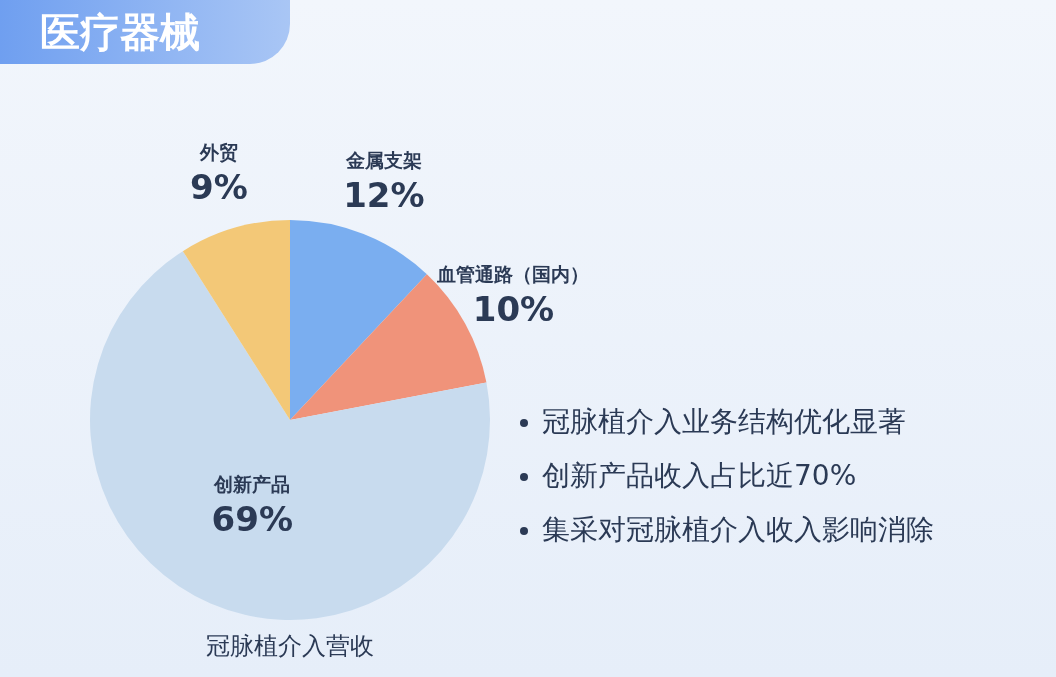  I want to click on slice-label: 外贸, so click(218, 152).